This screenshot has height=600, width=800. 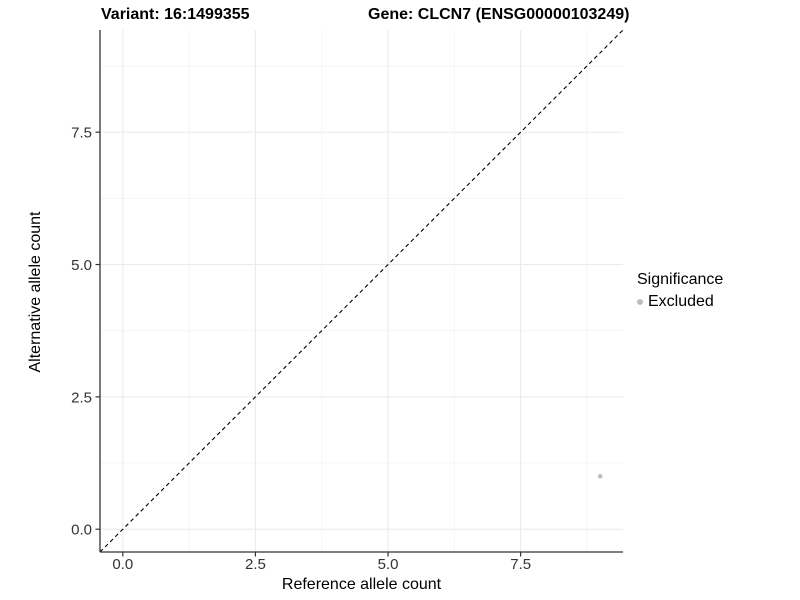 I want to click on y-tick-label: 5.0, so click(x=81, y=265).